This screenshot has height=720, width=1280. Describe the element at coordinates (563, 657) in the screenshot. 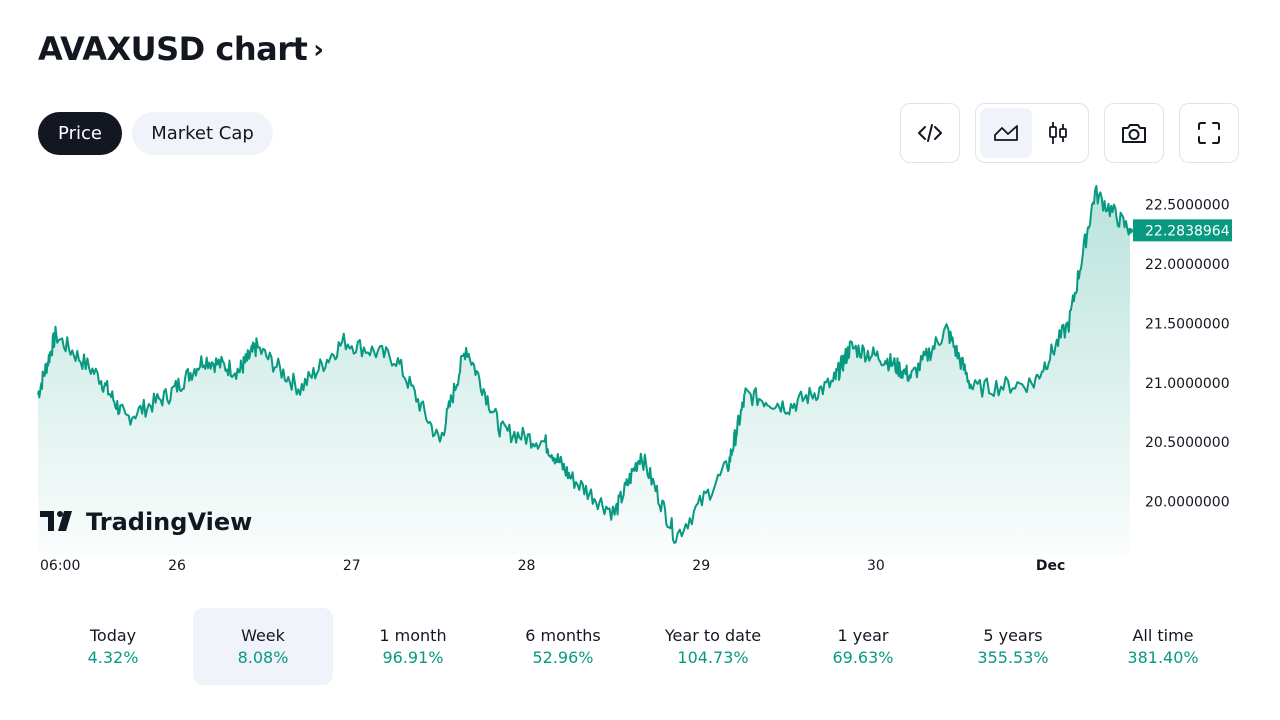

I see `period-change: 52.96%` at that location.